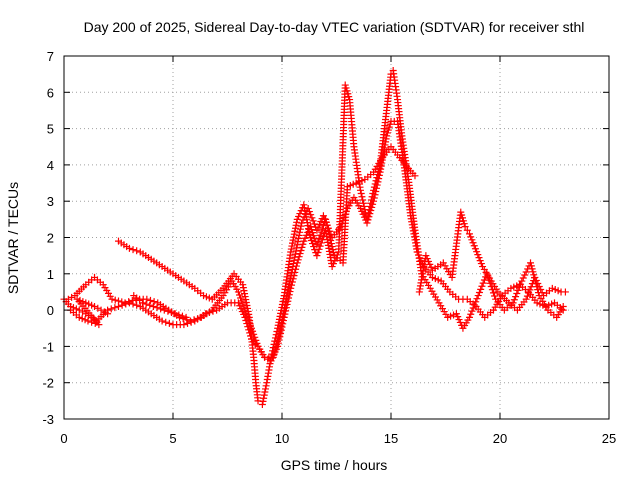 This screenshot has width=640, height=480. Describe the element at coordinates (48, 383) in the screenshot. I see `y-tick-label: -2` at that location.